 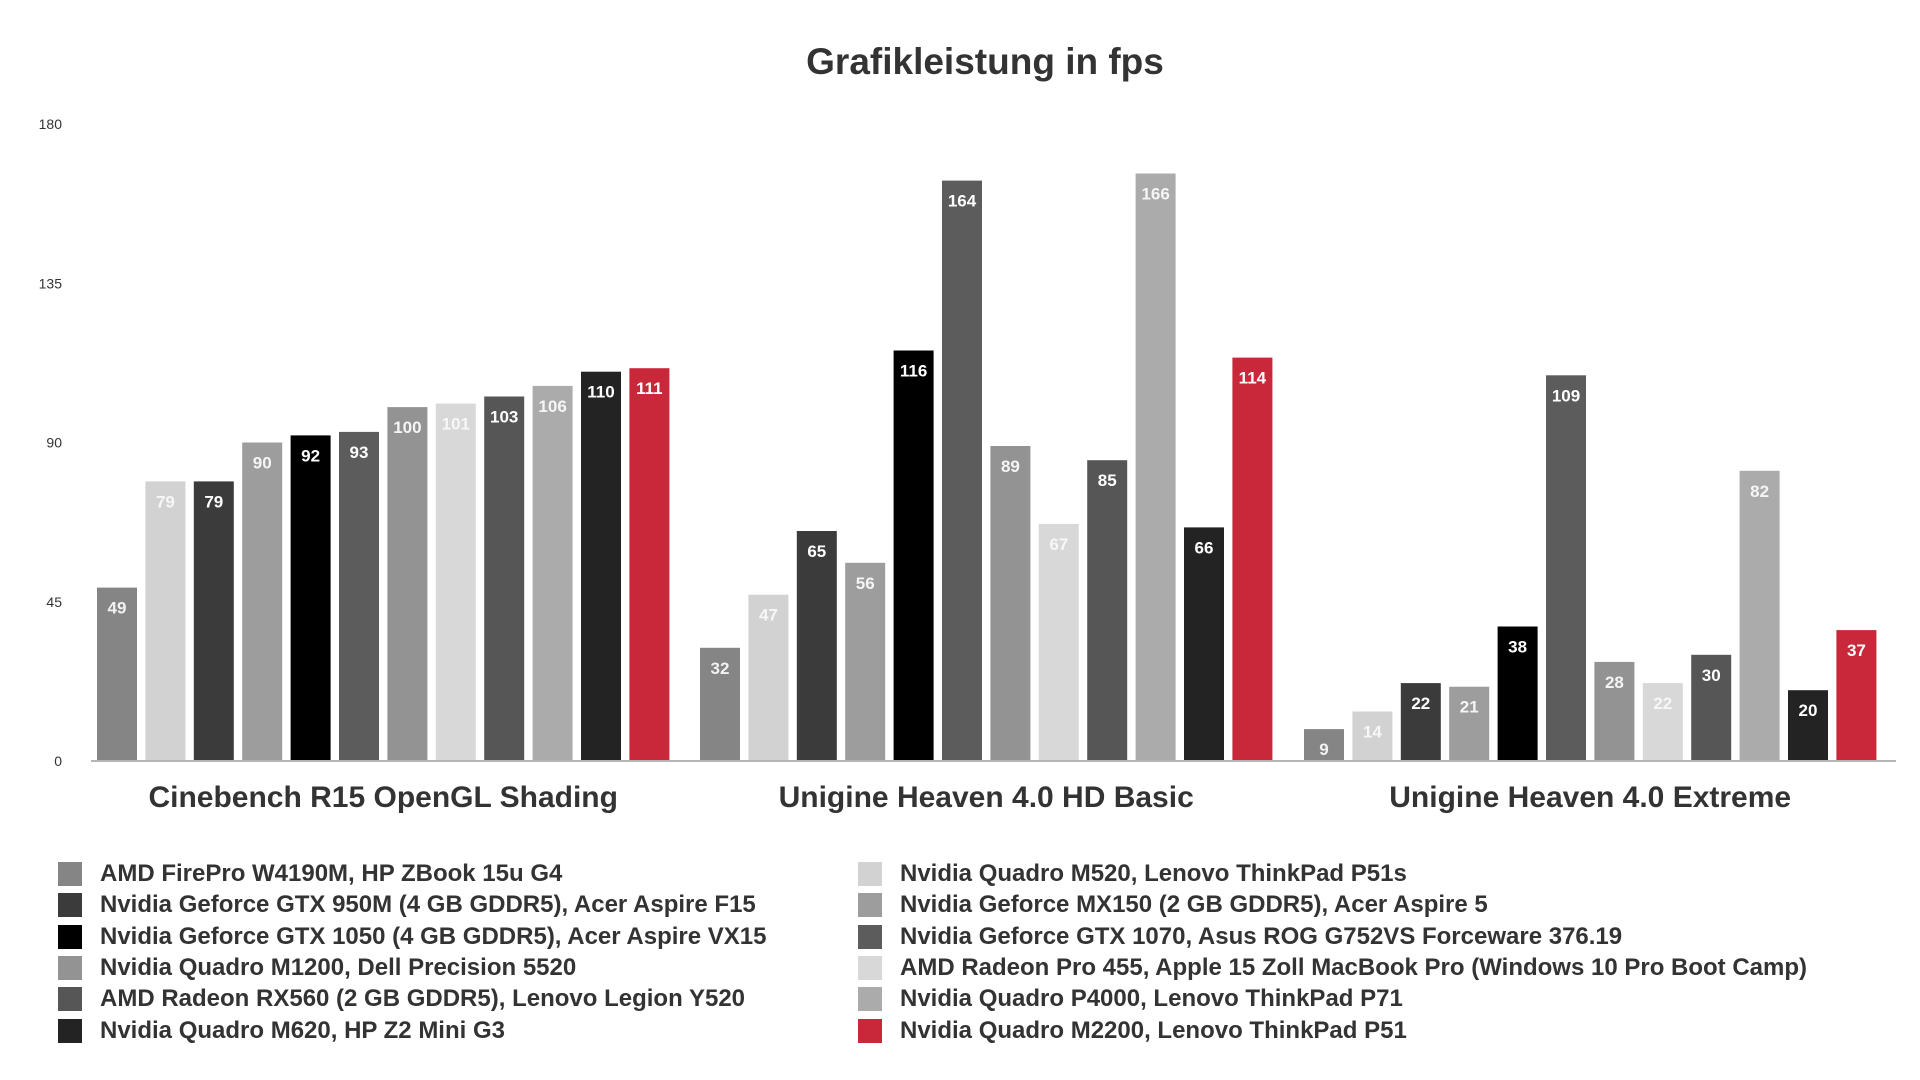 What do you see at coordinates (649, 388) in the screenshot?
I see `bar-value-label: 111` at bounding box center [649, 388].